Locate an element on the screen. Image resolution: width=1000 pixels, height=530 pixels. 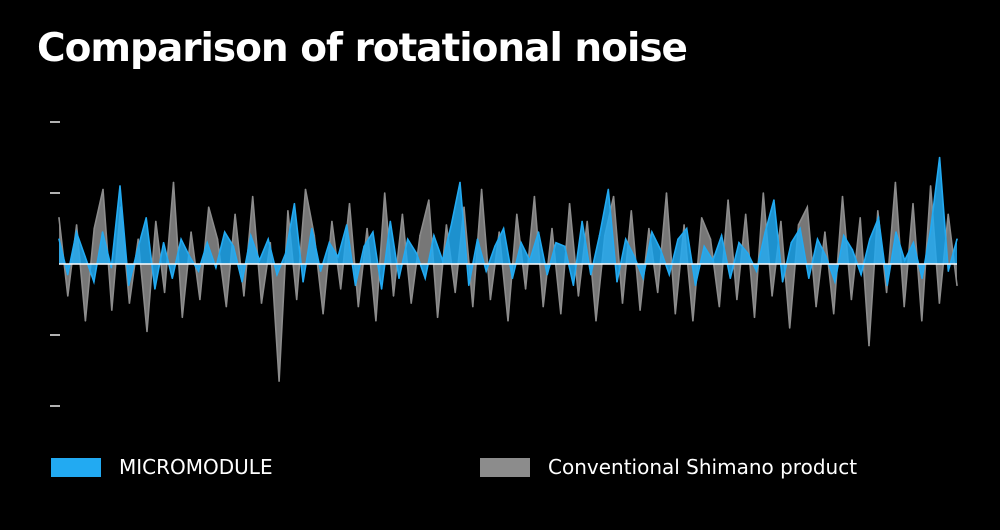
legend-item-conventional: Conventional Shimano product is located at coordinates (668, 467).